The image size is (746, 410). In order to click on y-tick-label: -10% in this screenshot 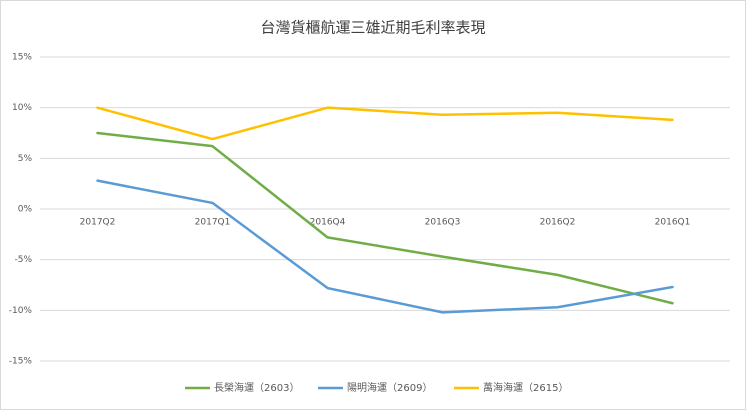, I will do `click(21, 311)`.